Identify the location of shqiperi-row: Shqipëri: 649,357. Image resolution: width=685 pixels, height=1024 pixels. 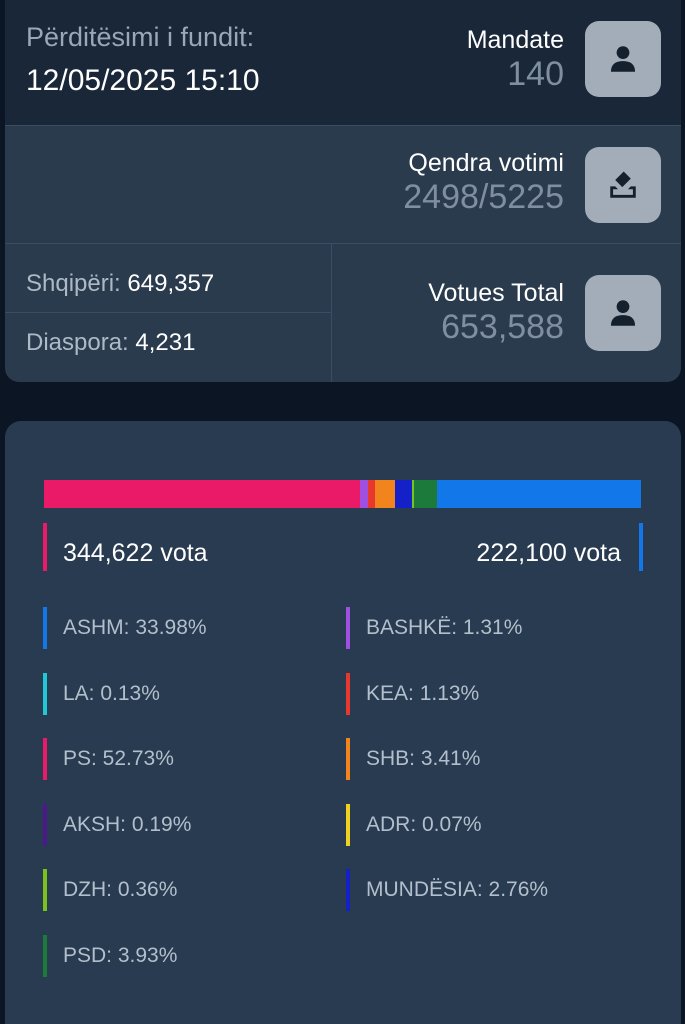
(120, 284).